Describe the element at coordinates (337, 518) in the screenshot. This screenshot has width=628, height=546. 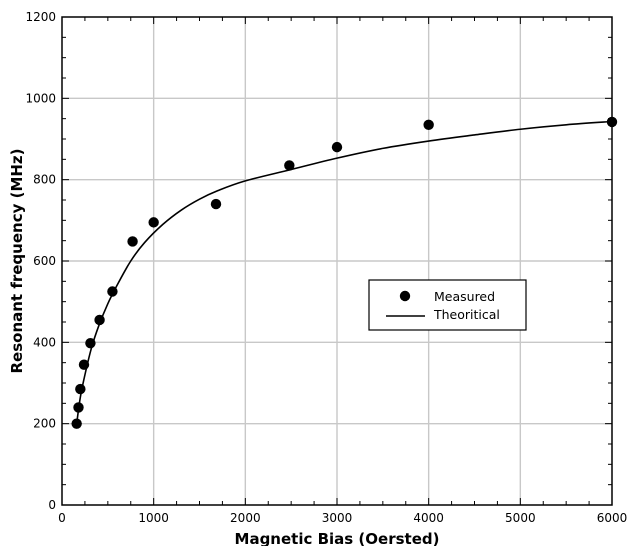
I see `x-tick-label: 3000` at that location.